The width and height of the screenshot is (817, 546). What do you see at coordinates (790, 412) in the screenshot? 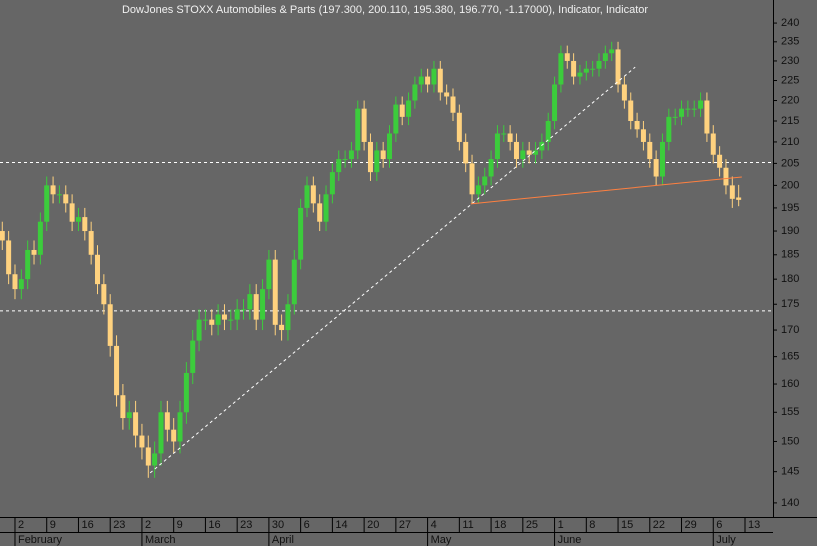
I see `y-tick-label: 155` at bounding box center [790, 412].